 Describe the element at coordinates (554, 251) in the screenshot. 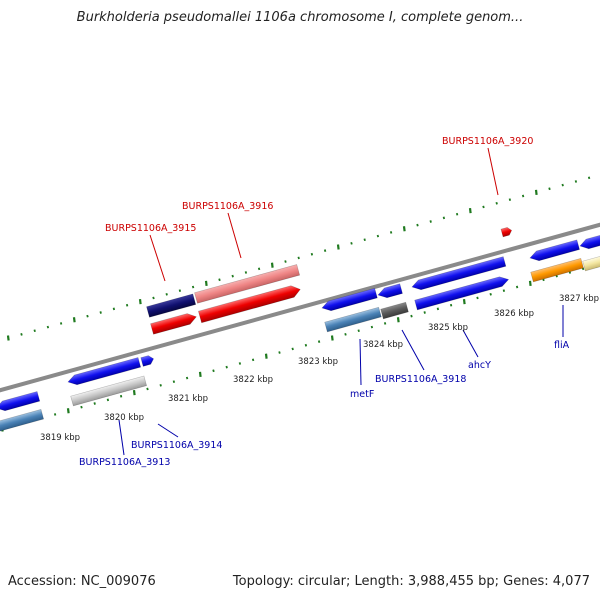

I see `gene-flia-upper` at that location.